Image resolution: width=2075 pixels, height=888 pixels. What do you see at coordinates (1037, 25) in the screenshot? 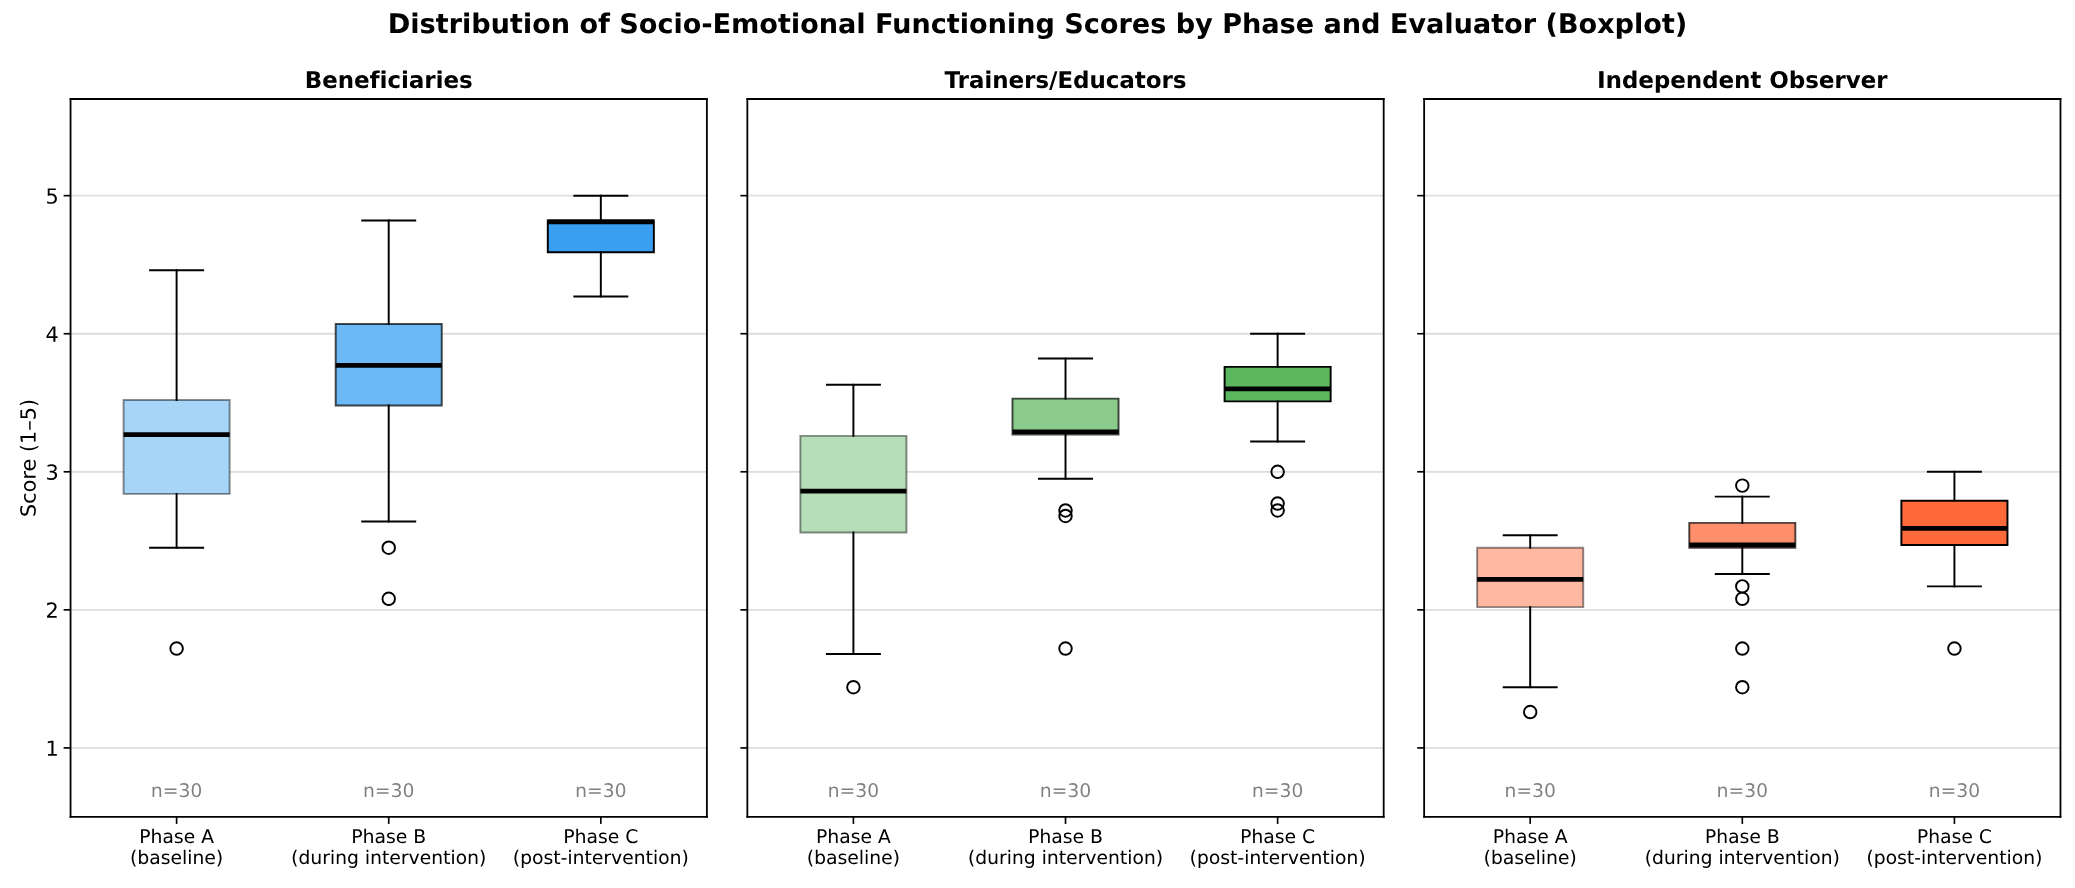
I see `text: Distribution of Socio-Emotional Functioning Scores by Phase and Evaluator (Boxplot)` at bounding box center [1037, 25].